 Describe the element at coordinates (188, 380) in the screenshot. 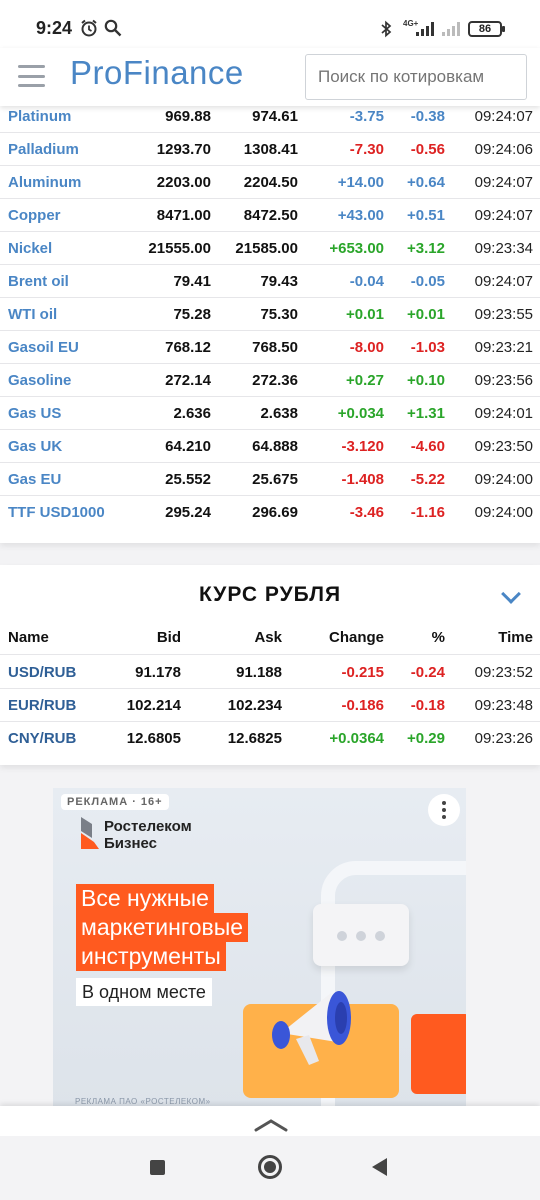

I see `bid-value: 272.14` at that location.